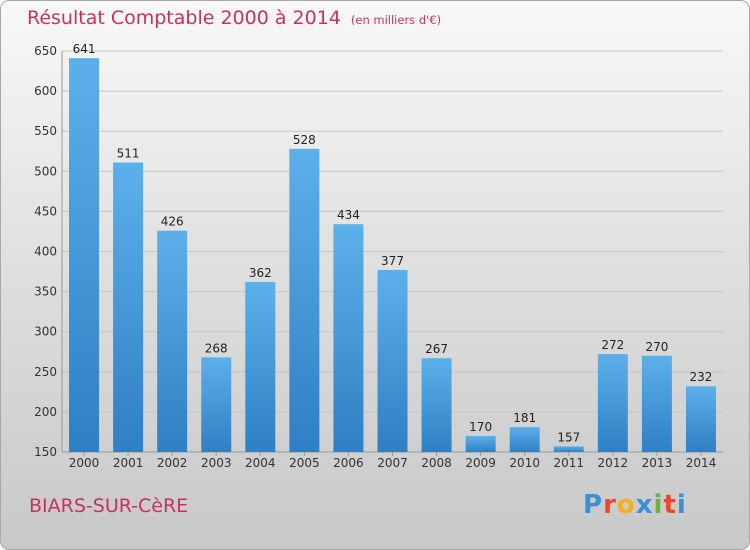 Image resolution: width=750 pixels, height=550 pixels. Describe the element at coordinates (568, 463) in the screenshot. I see `x-tick-label: 2011` at that location.